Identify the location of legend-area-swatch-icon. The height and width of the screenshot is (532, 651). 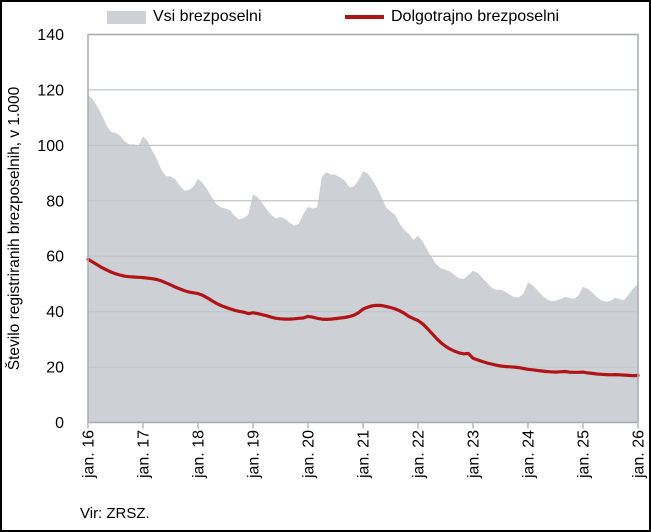
(126, 17).